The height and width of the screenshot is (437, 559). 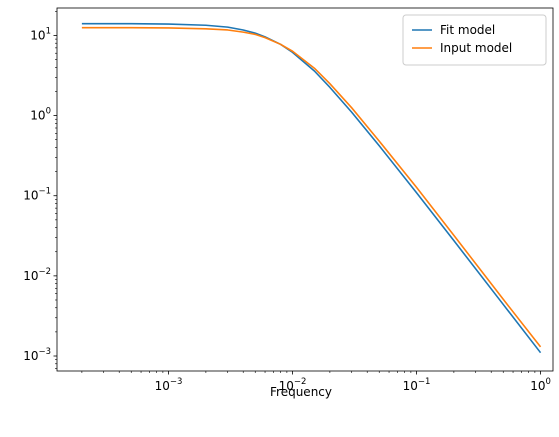 What do you see at coordinates (37, 275) in the screenshot?
I see `y-tick-label: 10⁻²` at bounding box center [37, 275].